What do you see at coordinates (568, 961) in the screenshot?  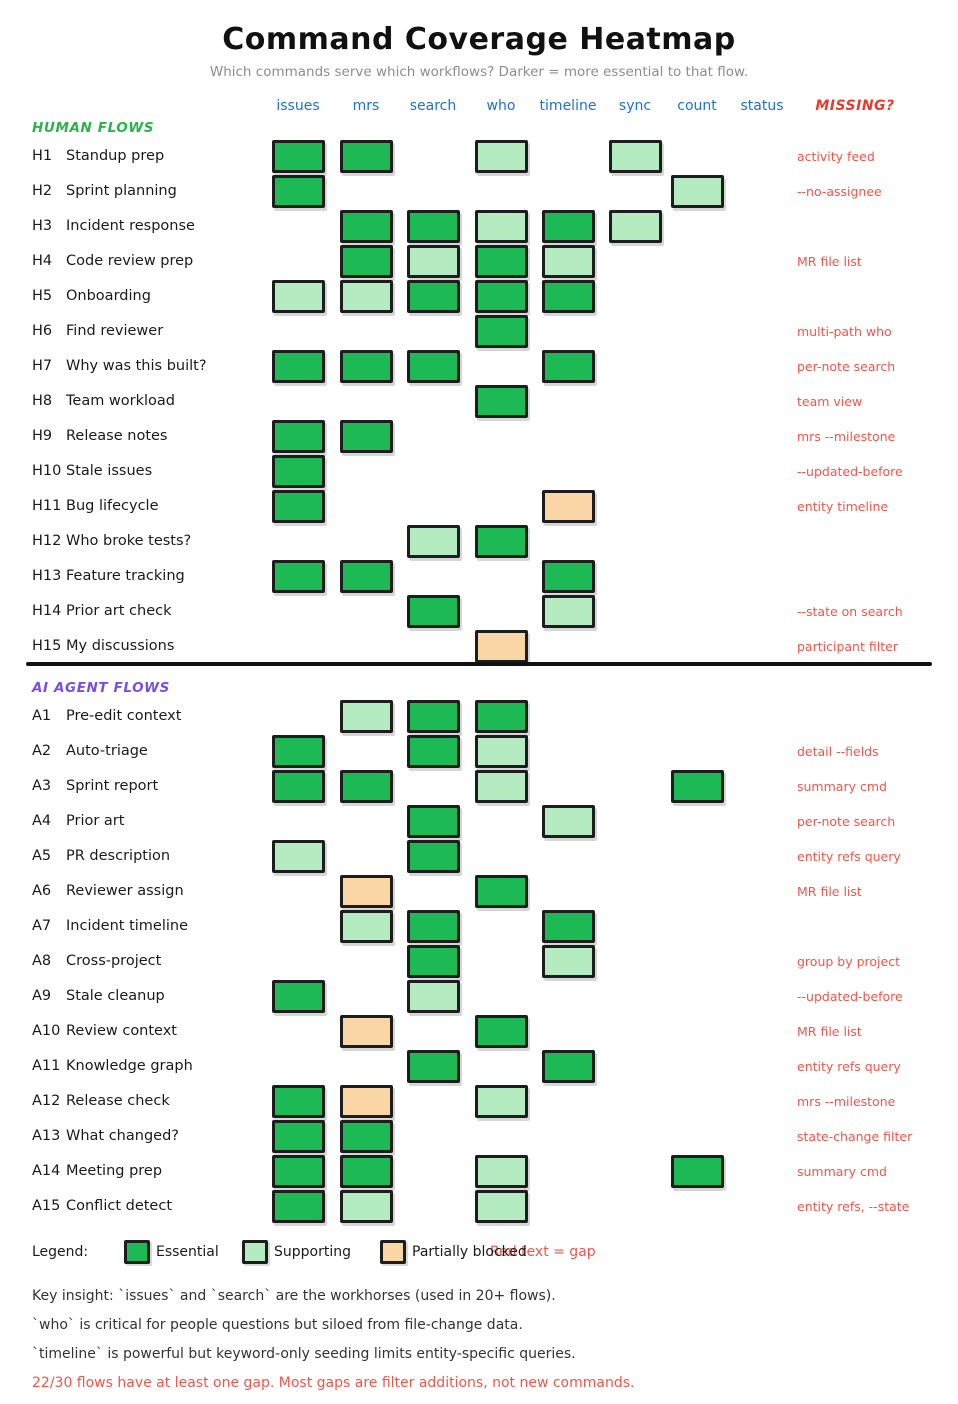 I see `heatmap-cell-a8-timeline` at bounding box center [568, 961].